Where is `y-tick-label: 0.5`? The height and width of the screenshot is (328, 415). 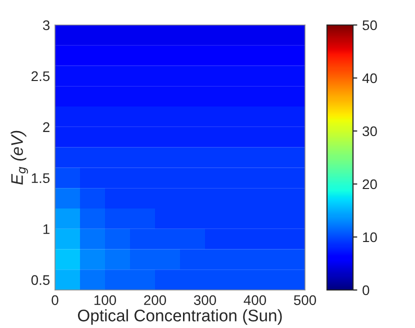 y-tick-label: 0.5 is located at coordinates (40, 280).